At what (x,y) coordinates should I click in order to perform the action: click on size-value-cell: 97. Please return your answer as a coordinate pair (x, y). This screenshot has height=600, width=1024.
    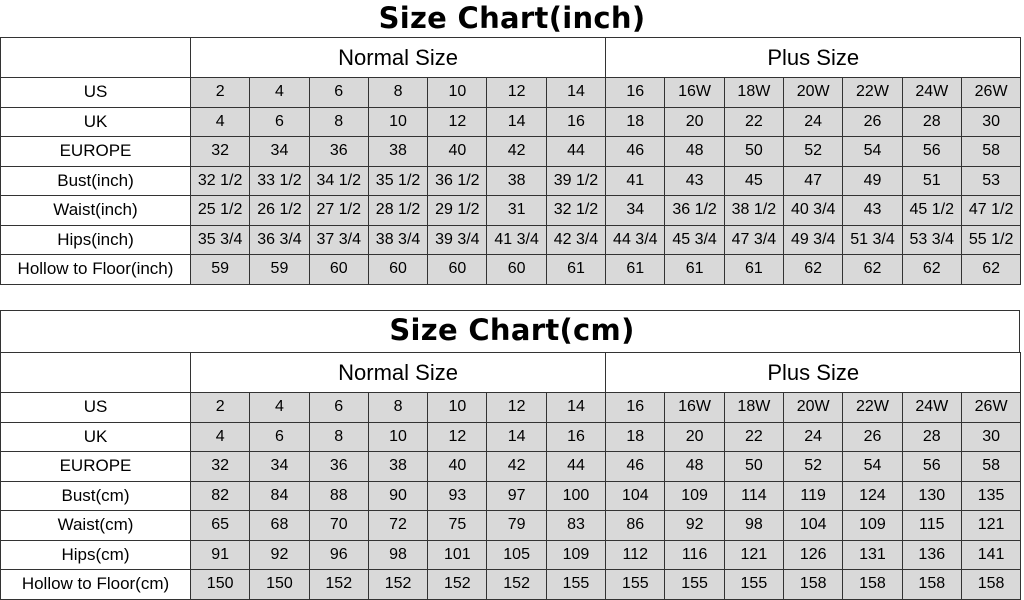
    Looking at the image, I should click on (516, 495).